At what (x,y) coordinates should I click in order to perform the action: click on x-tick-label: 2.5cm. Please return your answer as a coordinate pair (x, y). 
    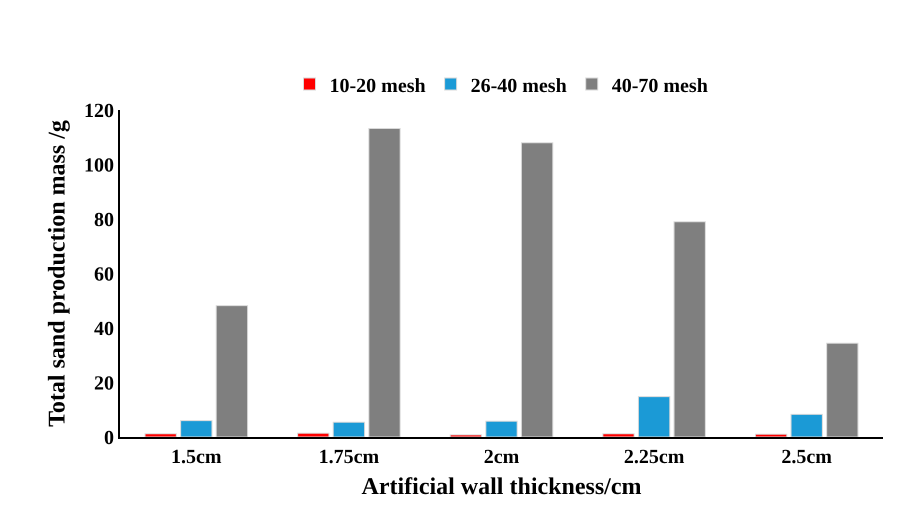
    Looking at the image, I should click on (806, 457).